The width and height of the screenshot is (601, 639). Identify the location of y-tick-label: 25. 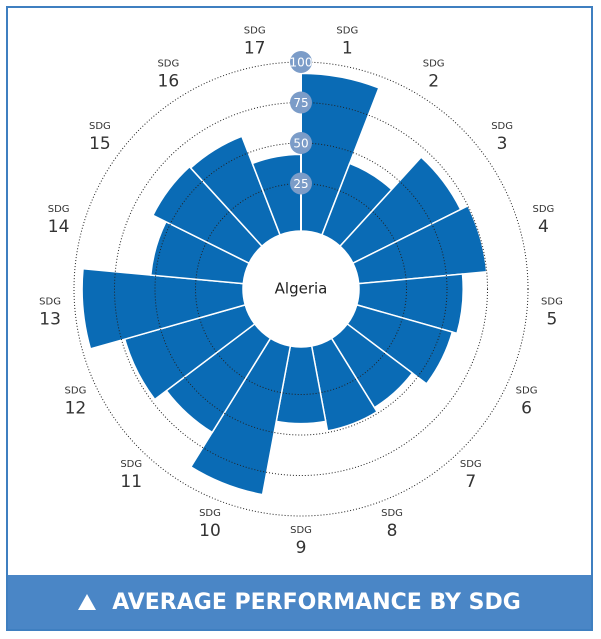
(300, 184).